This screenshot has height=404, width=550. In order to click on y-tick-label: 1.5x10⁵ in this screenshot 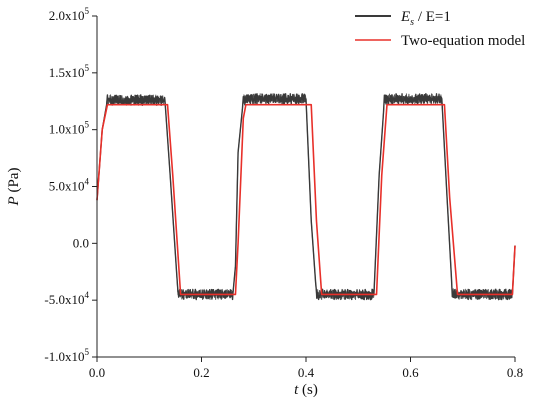, I will do `click(69, 71)`.